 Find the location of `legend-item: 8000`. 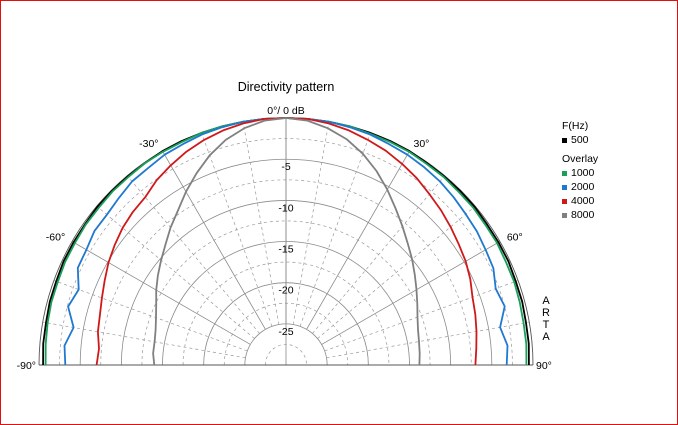

legend-item: 8000 is located at coordinates (580, 215).